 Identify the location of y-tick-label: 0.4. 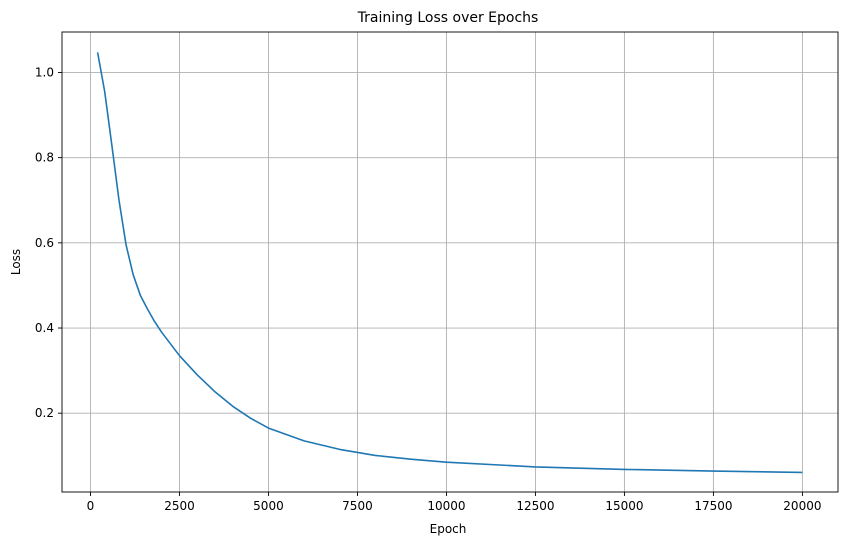
(44, 328).